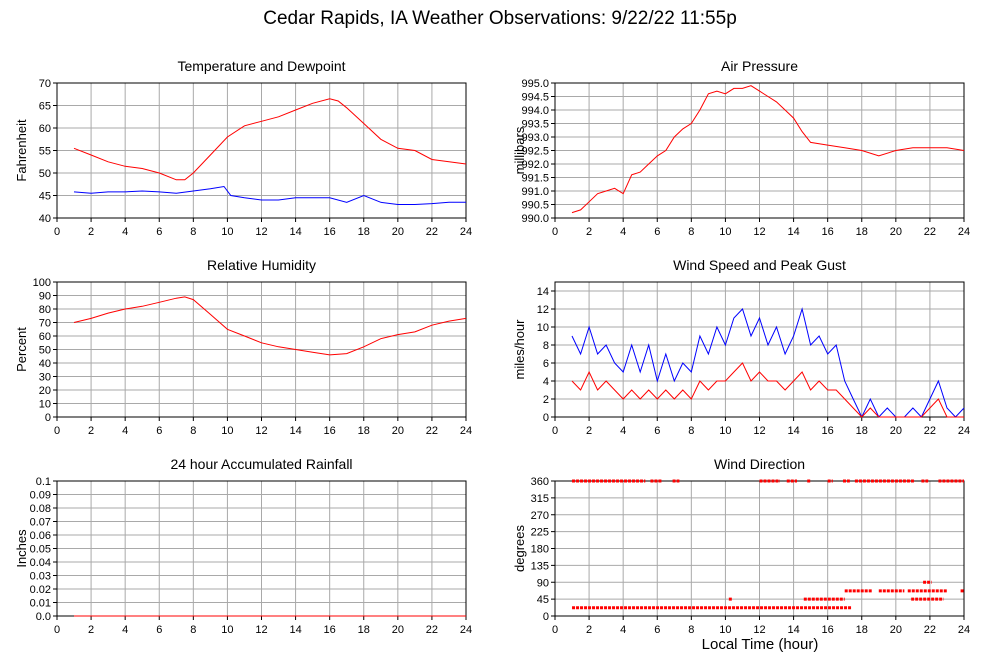  I want to click on y-tick-label: 100, so click(42, 283).